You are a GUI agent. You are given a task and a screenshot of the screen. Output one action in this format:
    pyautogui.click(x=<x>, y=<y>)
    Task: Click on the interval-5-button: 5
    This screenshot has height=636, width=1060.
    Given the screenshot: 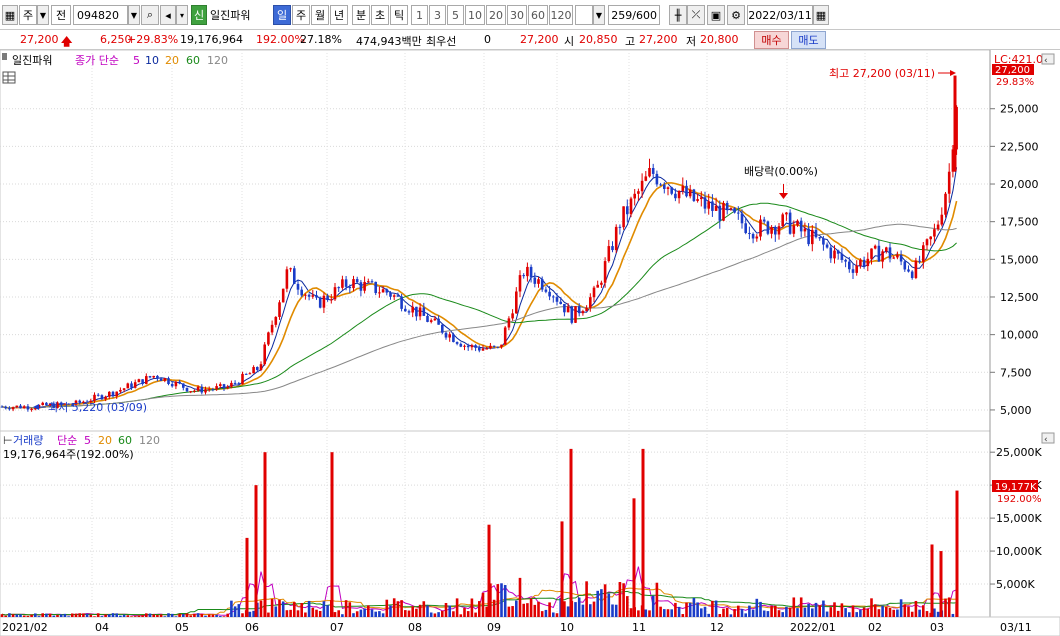 What is the action you would take?
    pyautogui.click(x=455, y=15)
    